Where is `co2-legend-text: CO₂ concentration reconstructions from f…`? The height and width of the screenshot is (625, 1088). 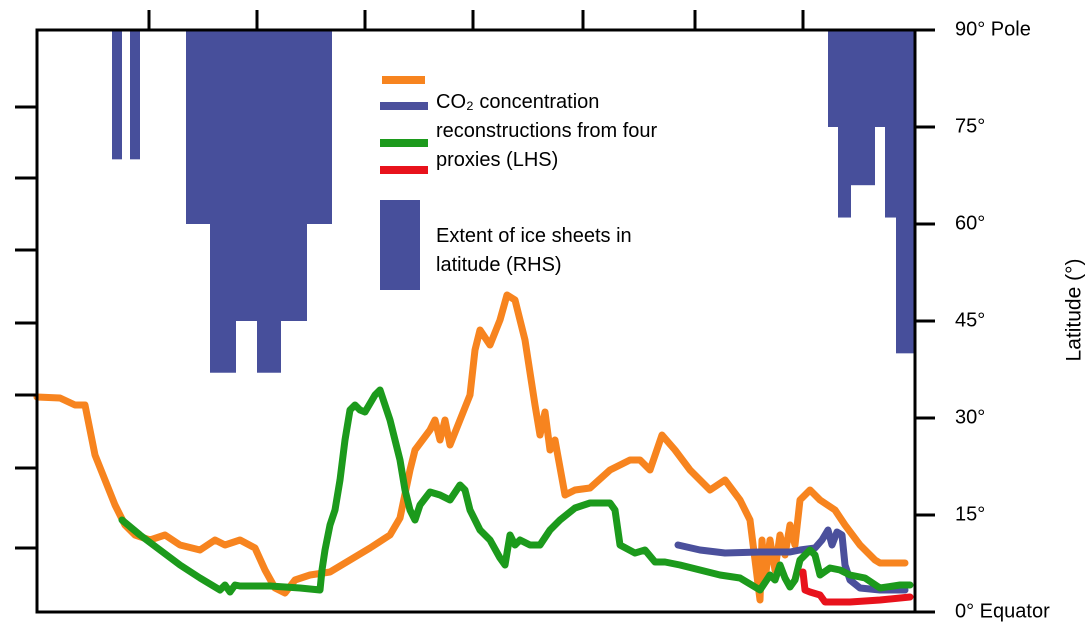 co2-legend-text: CO₂ concentration reconstructions from f… is located at coordinates (547, 131).